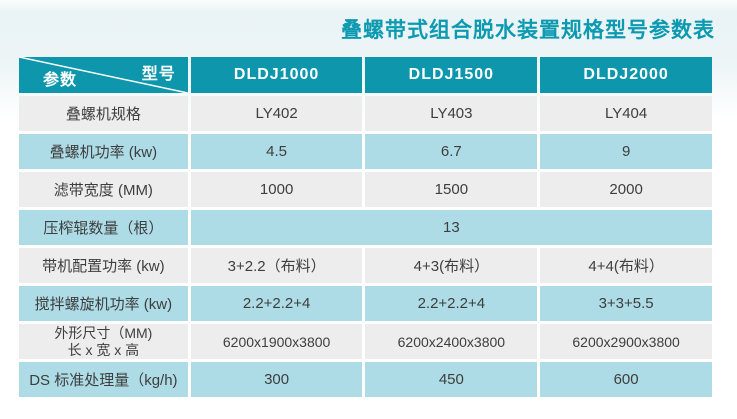 This screenshot has height=419, width=737. I want to click on table-row: 叠螺机规格 LY402 LY403 LY404, so click(365, 113).